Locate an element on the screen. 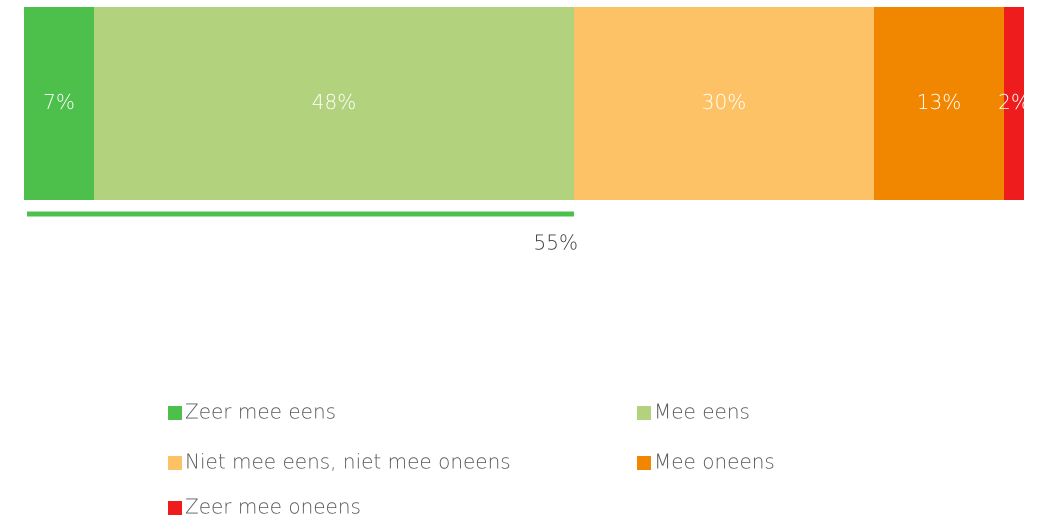 The image size is (1041, 519). value-label: 30% is located at coordinates (724, 102).